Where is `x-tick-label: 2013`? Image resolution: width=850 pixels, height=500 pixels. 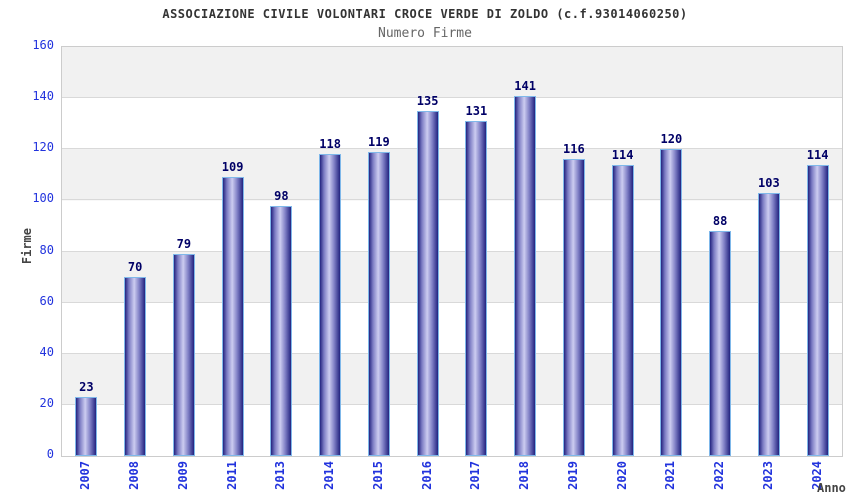
x-tick-label: 2013 is located at coordinates (280, 475).